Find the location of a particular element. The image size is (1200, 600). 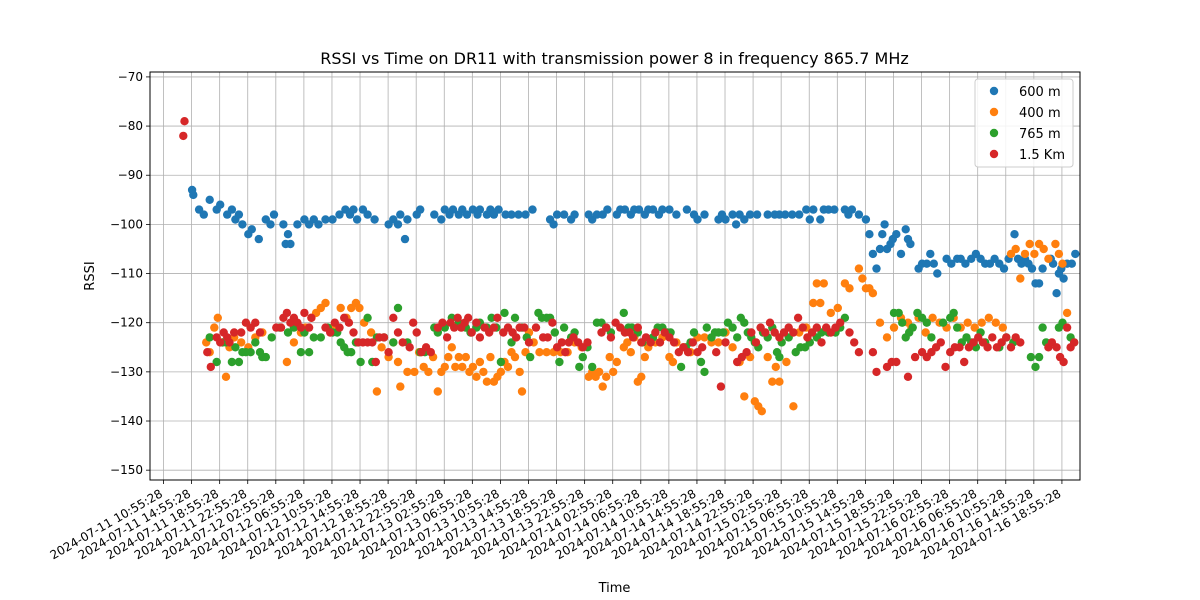

x-axis-label: Time is located at coordinates (614, 588).